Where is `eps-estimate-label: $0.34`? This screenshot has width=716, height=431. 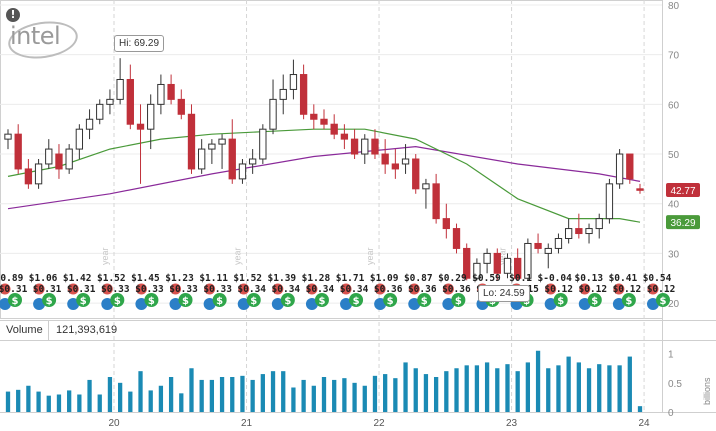 eps-estimate-label: $0.34 is located at coordinates (354, 289).